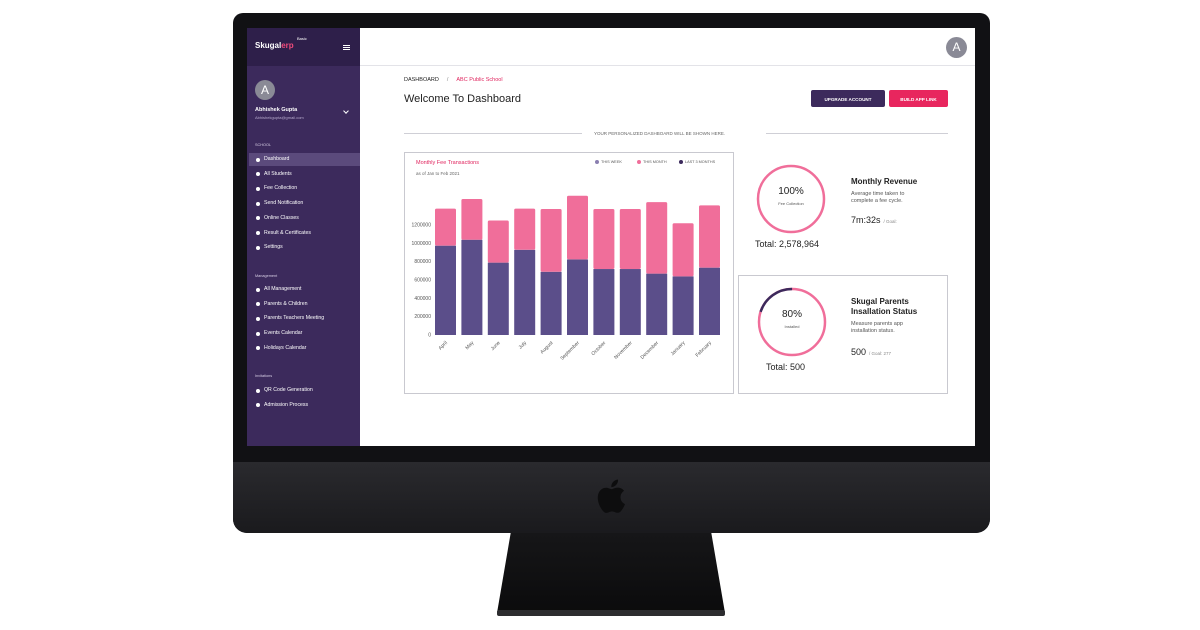 Image resolution: width=1200 pixels, height=630 pixels. I want to click on bar-last-3-months-may, so click(472, 287).